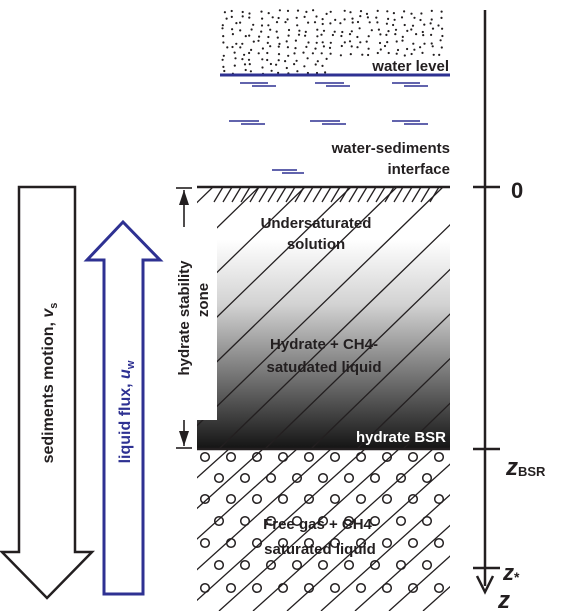 This screenshot has width=567, height=611. I want to click on free-gas-zone, so click(323, 530).